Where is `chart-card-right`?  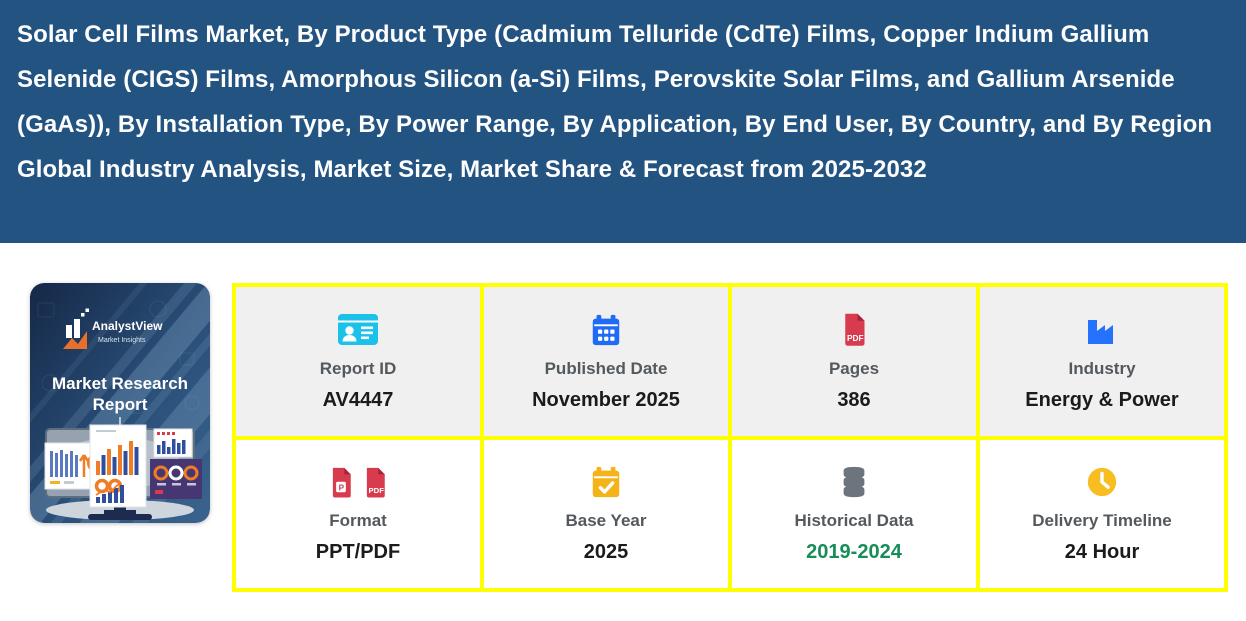 chart-card-right is located at coordinates (173, 443).